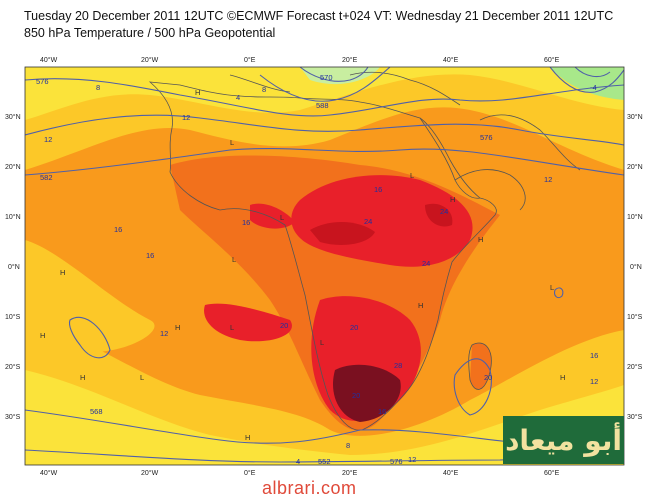  Describe the element at coordinates (342, 233) in the screenshot. I see `field-hotter-north` at that location.